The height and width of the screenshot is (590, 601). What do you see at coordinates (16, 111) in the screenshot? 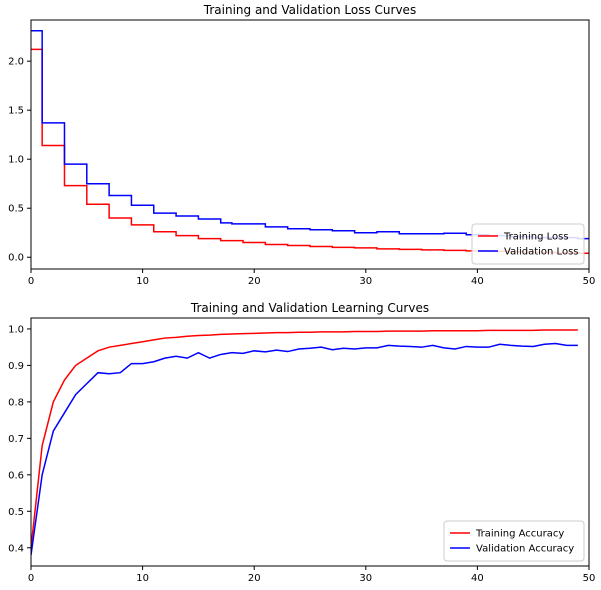
I see `y-tick-label: 1.5` at bounding box center [16, 111].